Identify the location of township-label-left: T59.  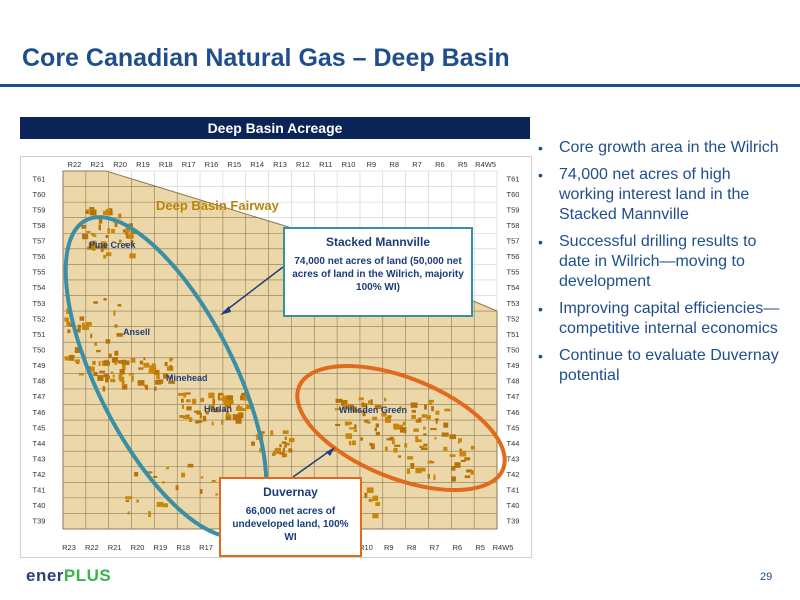
(39, 209).